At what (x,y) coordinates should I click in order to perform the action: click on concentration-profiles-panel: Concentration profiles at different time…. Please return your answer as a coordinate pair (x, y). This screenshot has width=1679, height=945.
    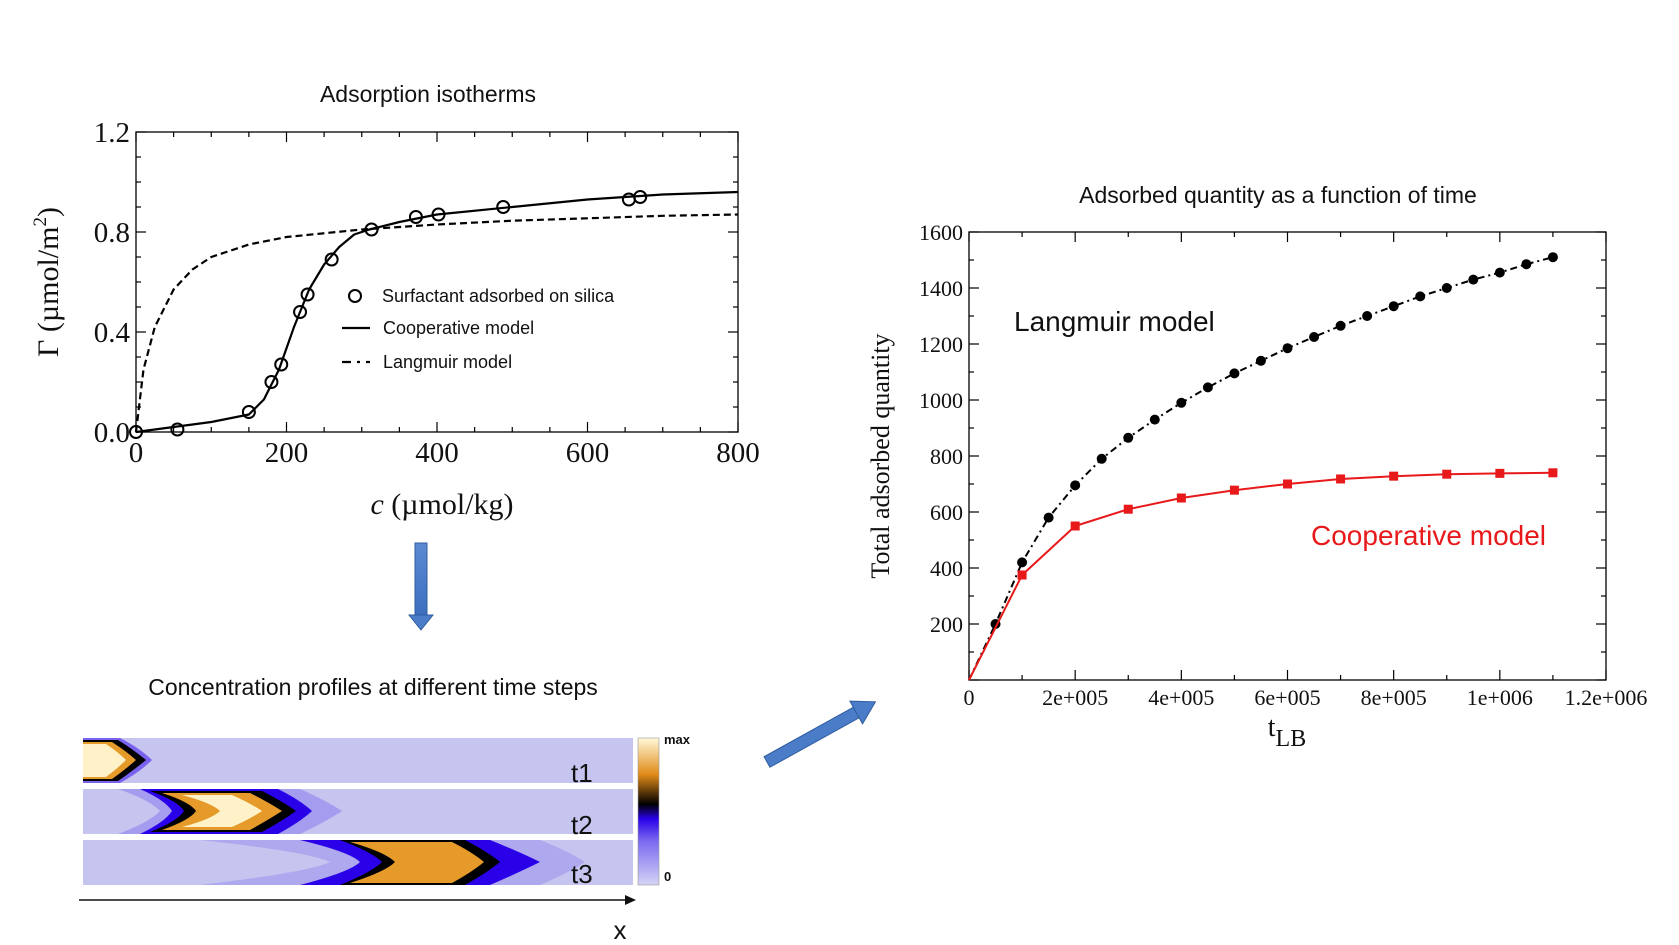
    Looking at the image, I should click on (385, 809).